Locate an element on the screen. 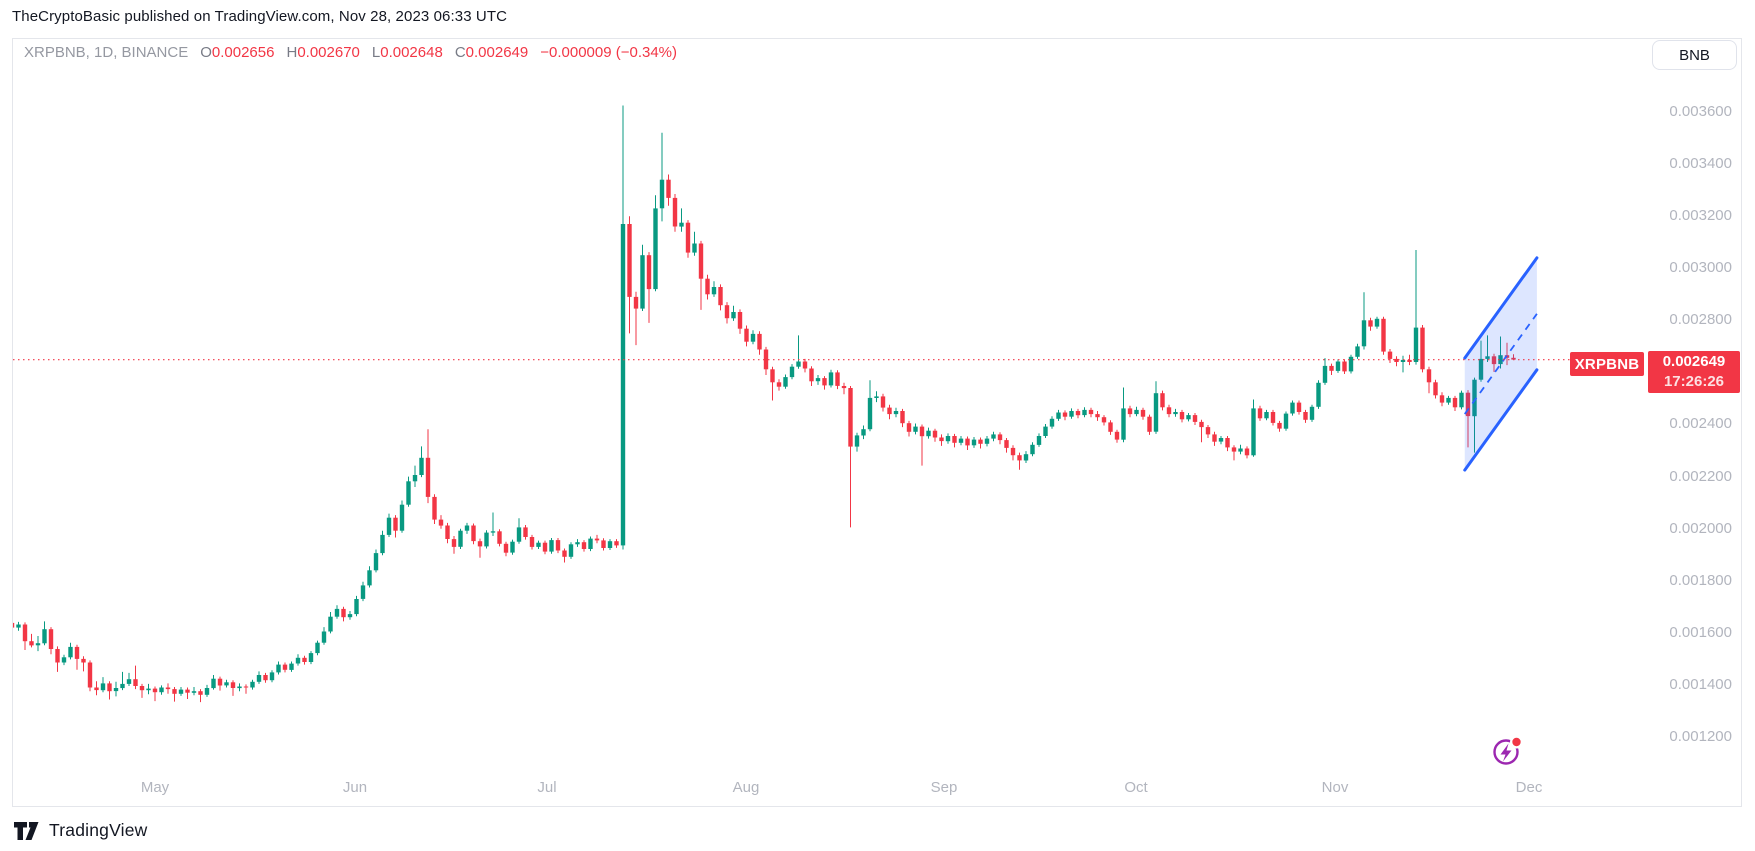 This screenshot has width=1755, height=851. price-tick-label: 0.002000 is located at coordinates (1700, 528).